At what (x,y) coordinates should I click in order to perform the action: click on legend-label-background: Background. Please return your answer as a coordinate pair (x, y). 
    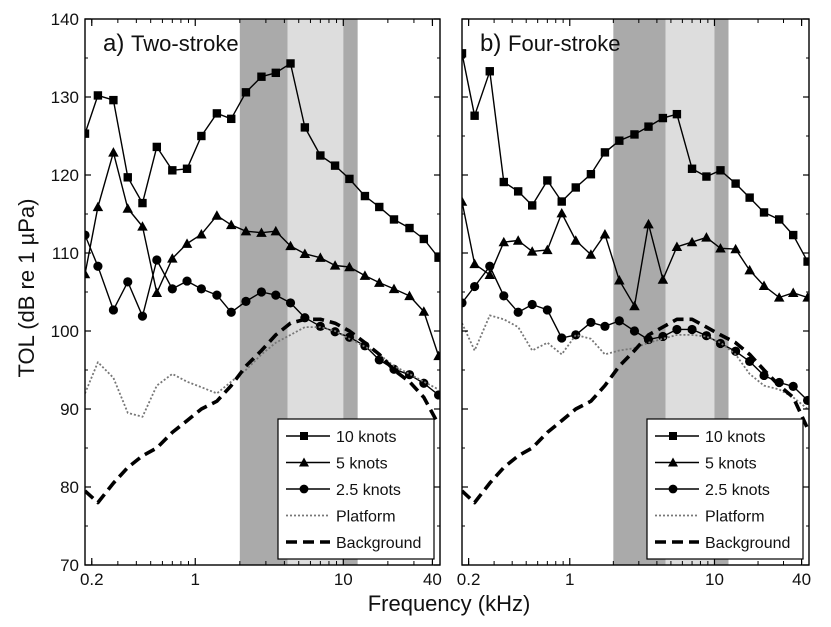
    Looking at the image, I should click on (747, 543).